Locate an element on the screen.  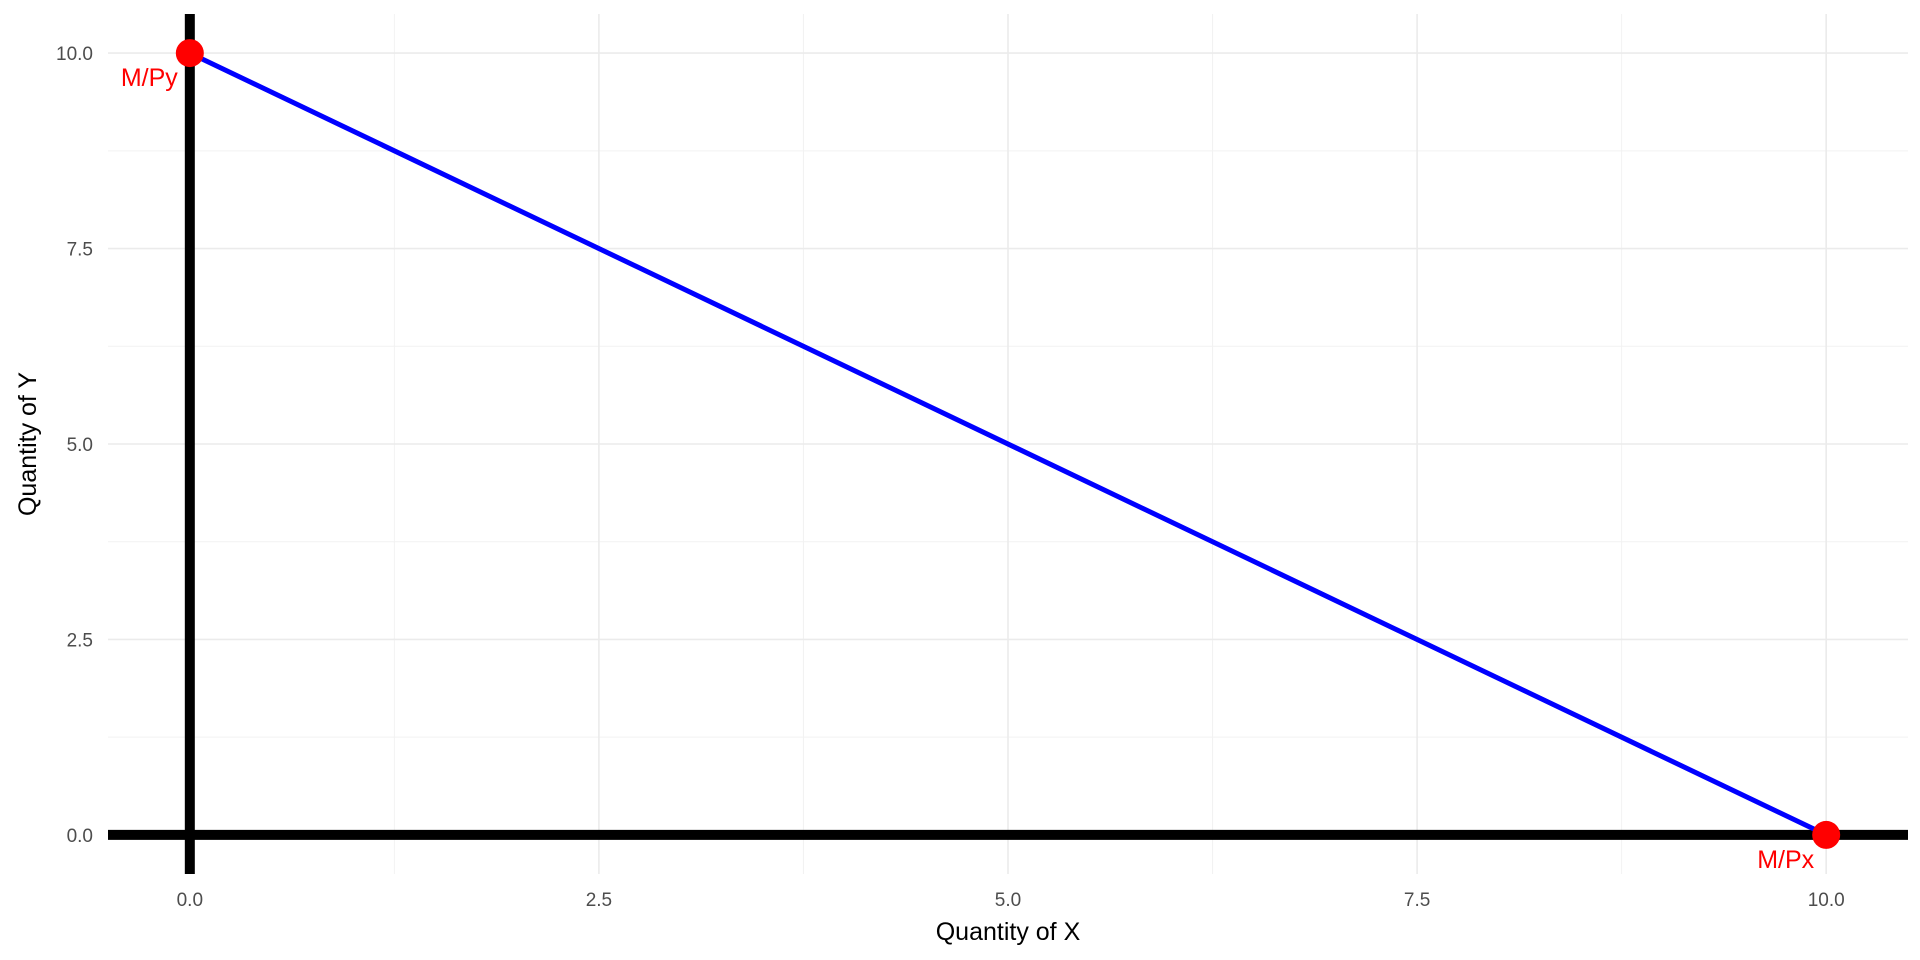
point-m-px is located at coordinates (1826, 834).